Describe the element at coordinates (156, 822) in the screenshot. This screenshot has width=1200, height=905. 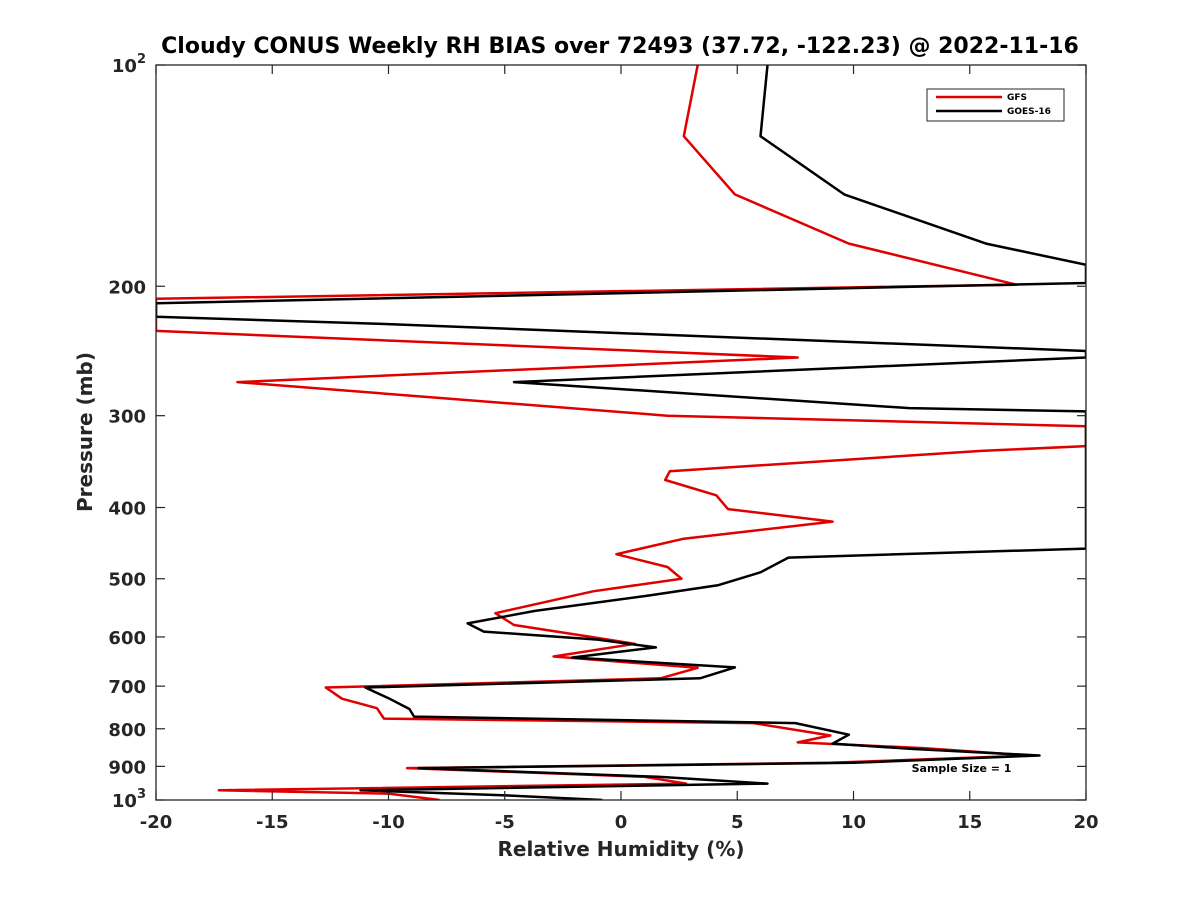
I see `x-tick-label: -20` at that location.